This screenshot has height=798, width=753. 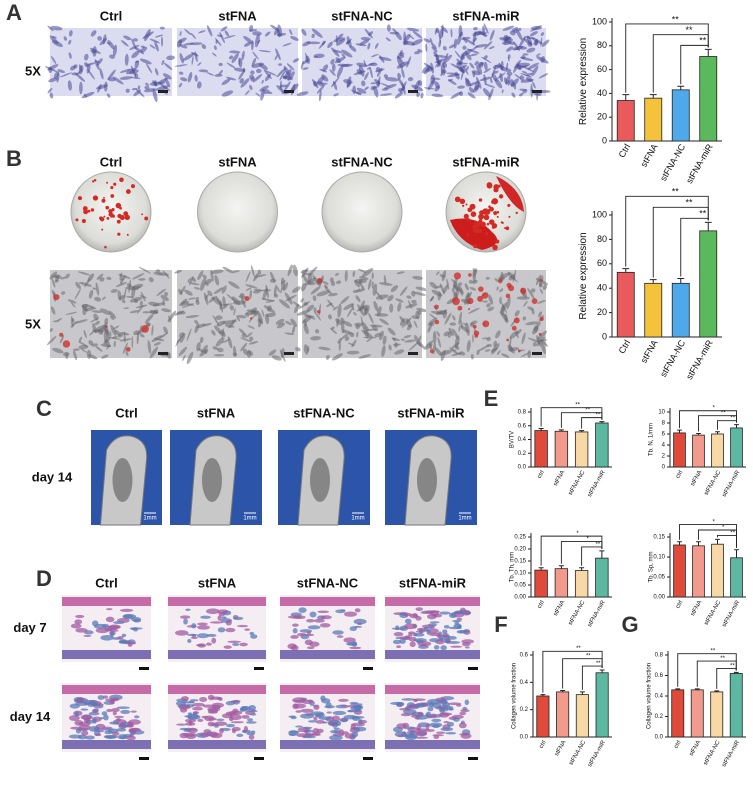 I want to click on scale-bar-label: 1mm, so click(x=357, y=519).